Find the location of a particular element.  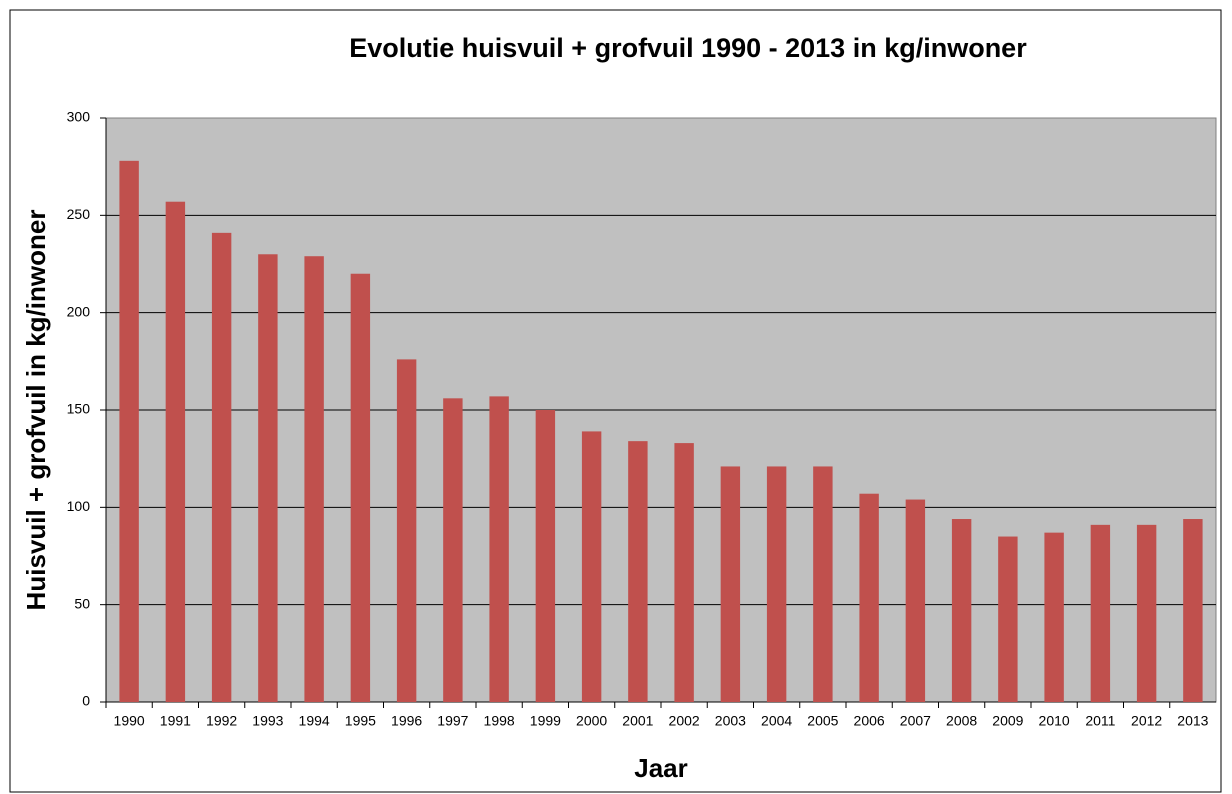

x-tick-label: 1994 is located at coordinates (314, 721).